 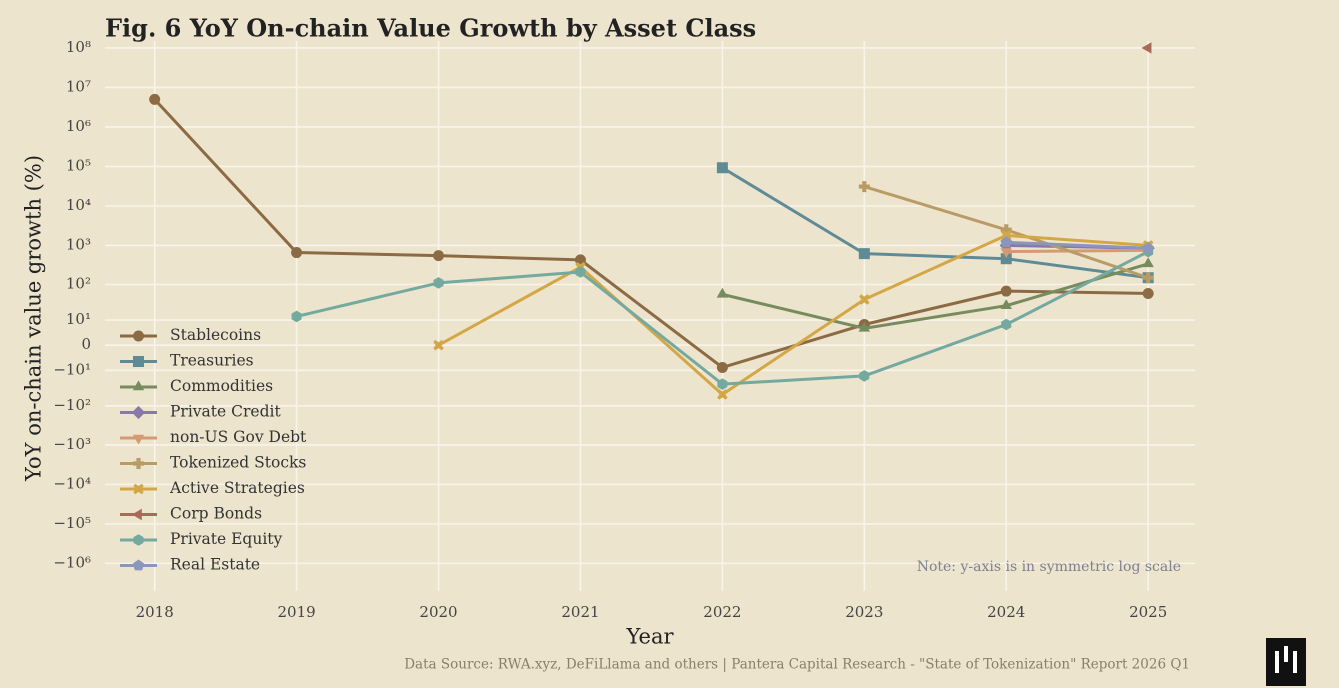 What do you see at coordinates (72, 444) in the screenshot?
I see `y-tick-label: −10³` at bounding box center [72, 444].